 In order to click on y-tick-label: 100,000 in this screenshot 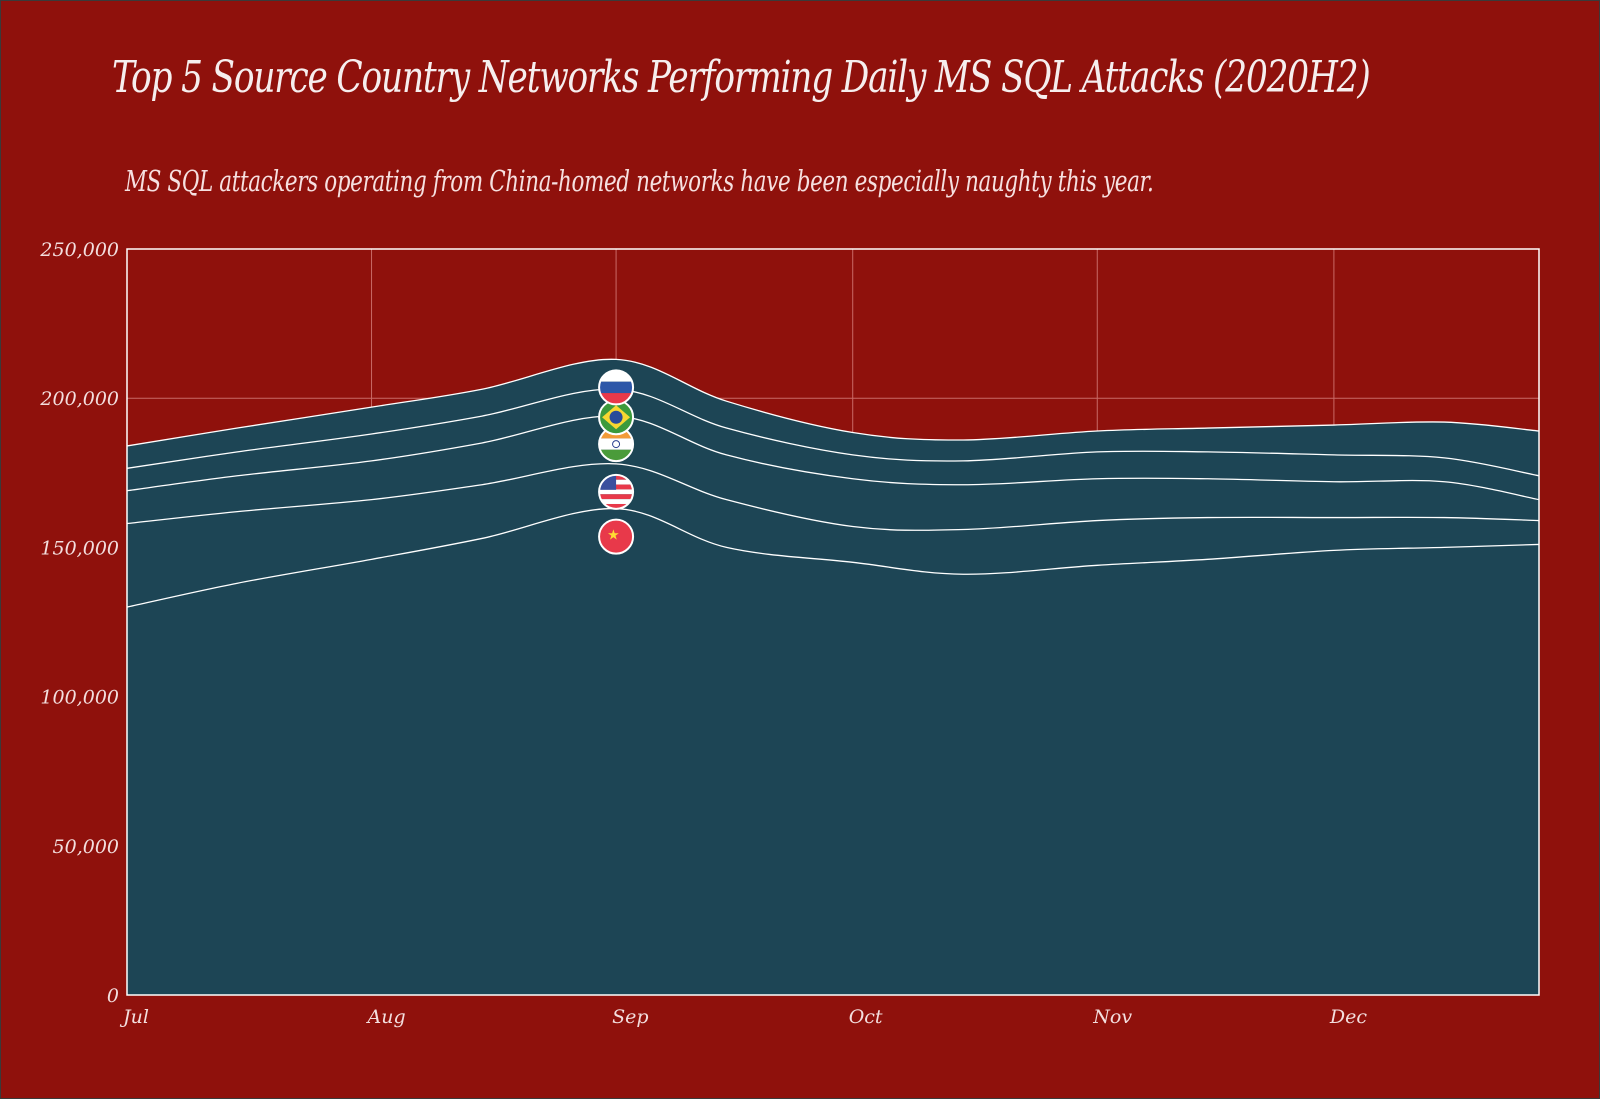, I will do `click(79, 698)`.